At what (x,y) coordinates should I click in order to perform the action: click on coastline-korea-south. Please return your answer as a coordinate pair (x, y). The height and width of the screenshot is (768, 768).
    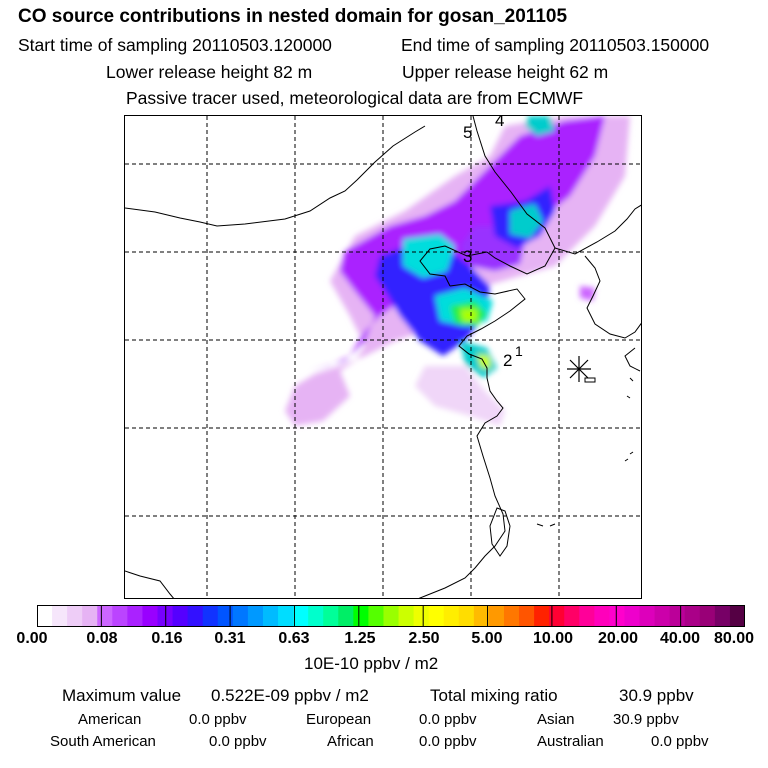
    Looking at the image, I should click on (612, 297).